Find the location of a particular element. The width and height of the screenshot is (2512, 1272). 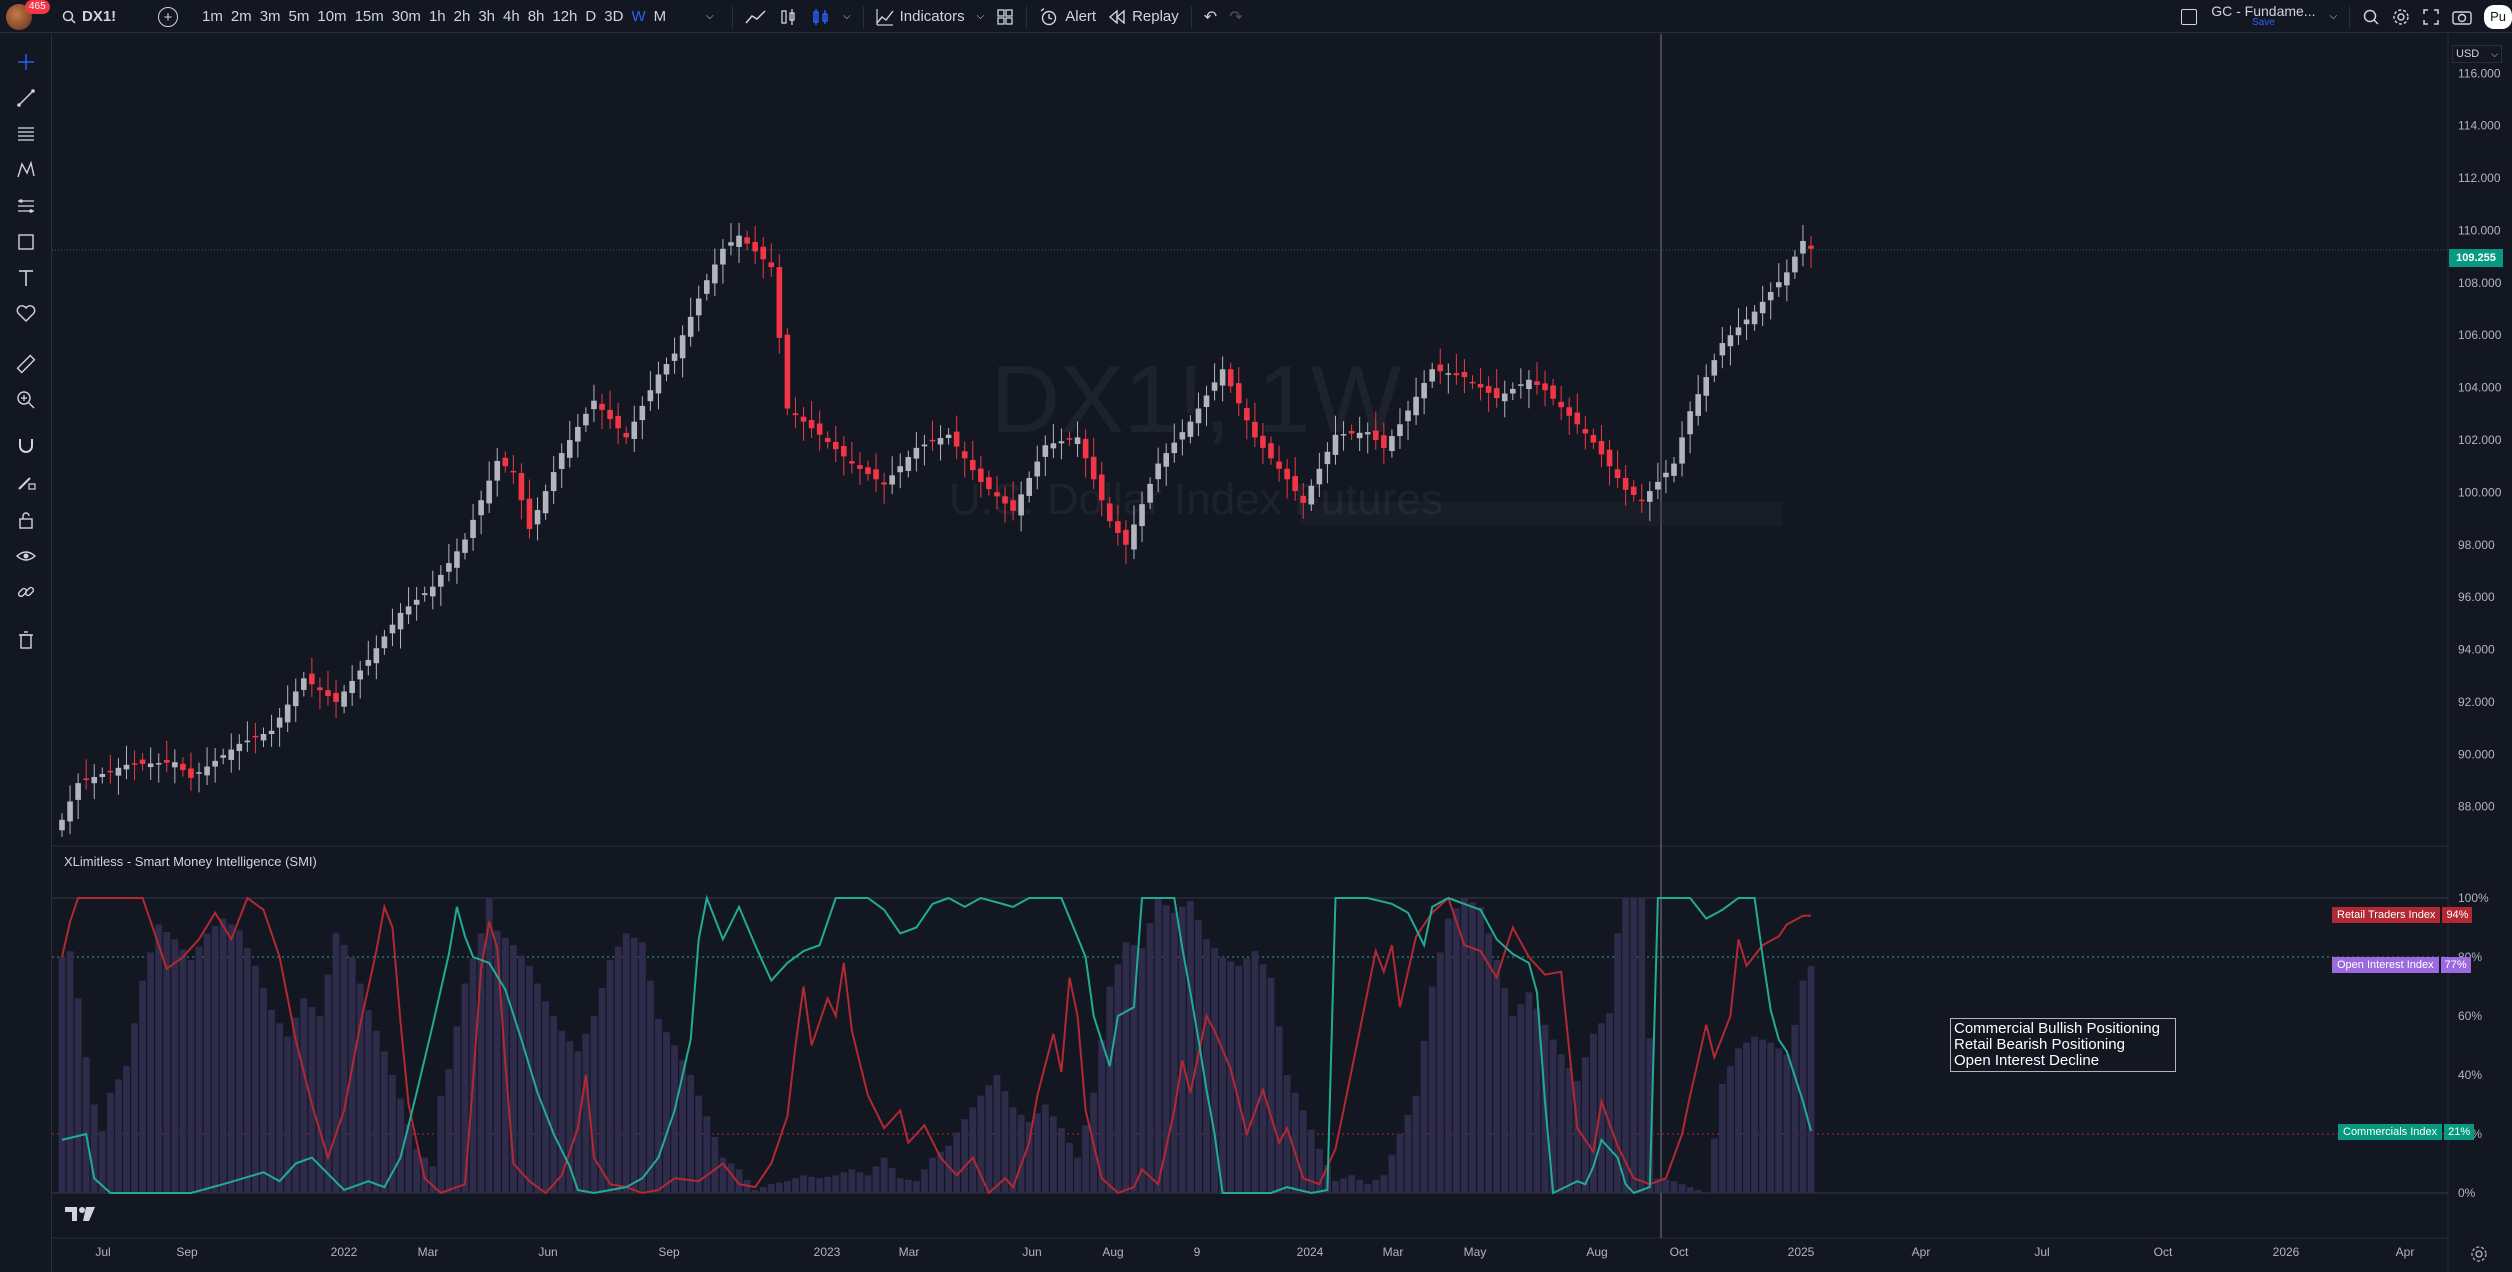

time-tick-label: Apr is located at coordinates (2405, 1252).